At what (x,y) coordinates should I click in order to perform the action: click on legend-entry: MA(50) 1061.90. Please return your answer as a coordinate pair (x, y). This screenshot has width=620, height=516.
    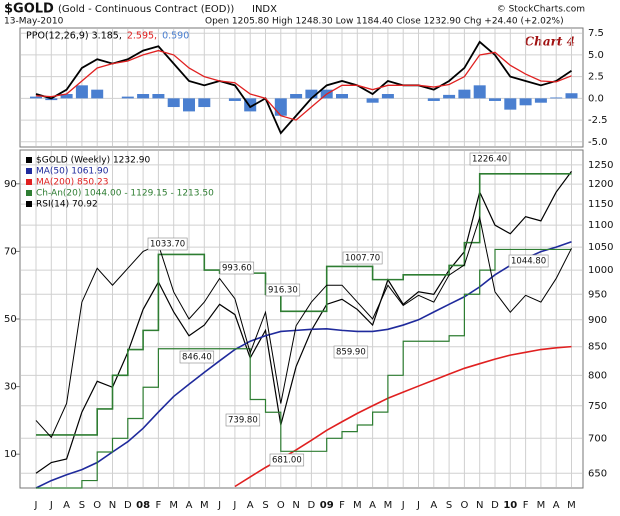
    Looking at the image, I should click on (72, 172).